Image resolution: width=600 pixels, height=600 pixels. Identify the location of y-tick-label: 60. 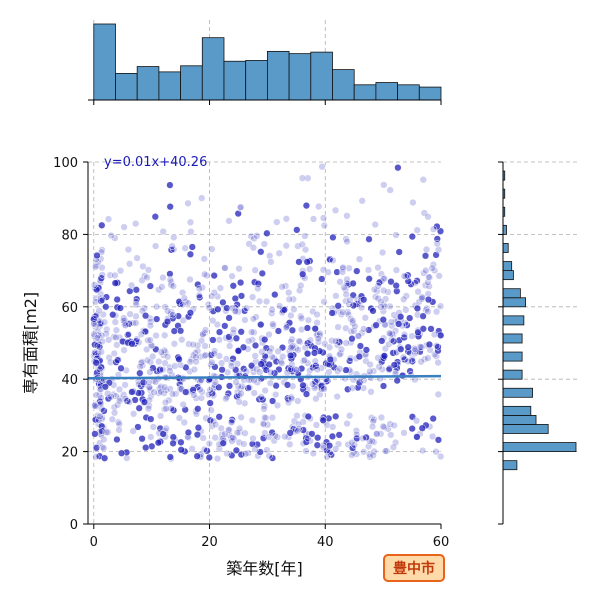
(69, 308).